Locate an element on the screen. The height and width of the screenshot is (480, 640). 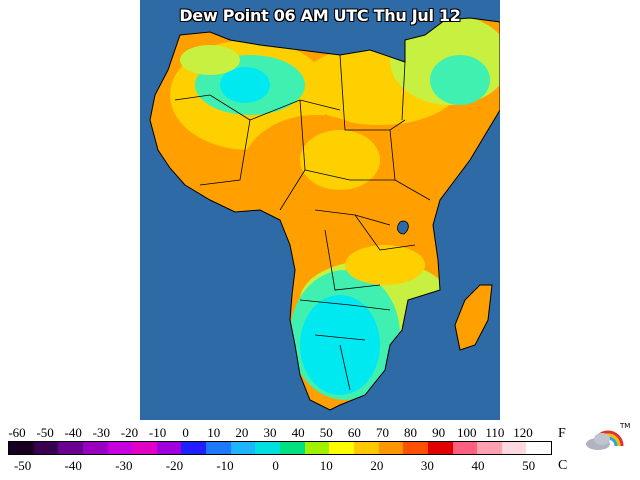
fahrenheit-unit-label: F is located at coordinates (562, 433).